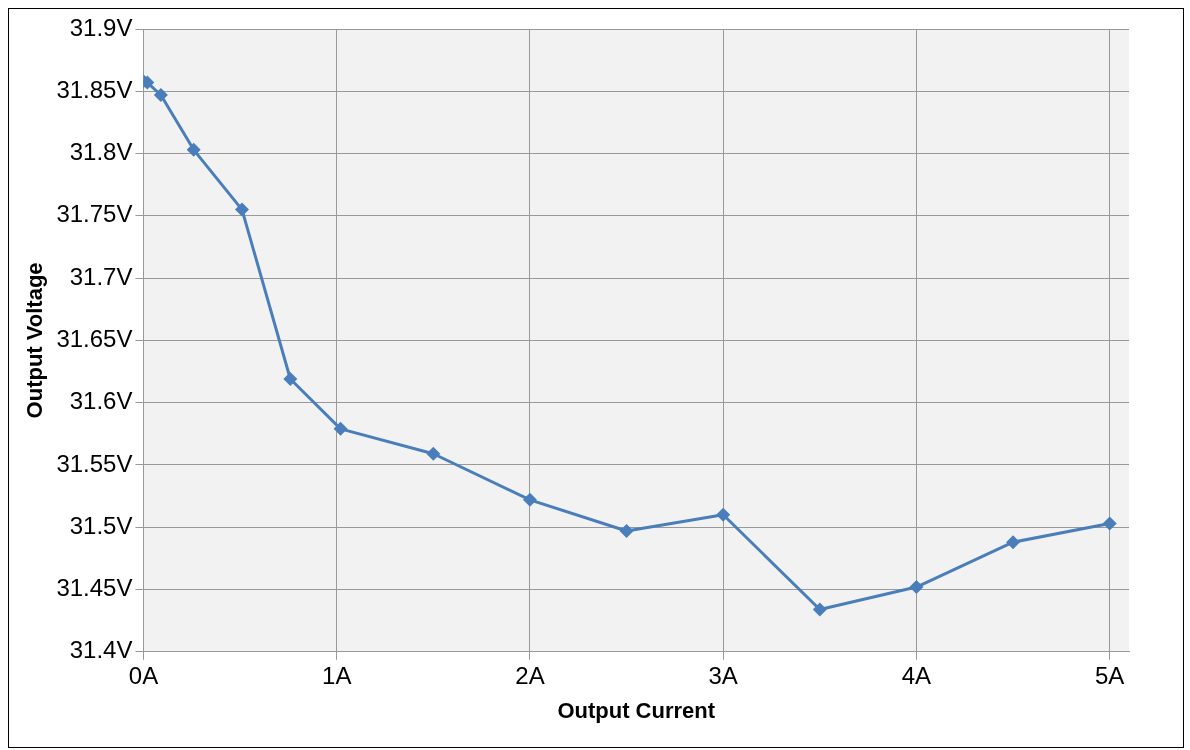 This screenshot has width=1190, height=750. What do you see at coordinates (94, 339) in the screenshot?
I see `y-tick-label: 31.65V` at bounding box center [94, 339].